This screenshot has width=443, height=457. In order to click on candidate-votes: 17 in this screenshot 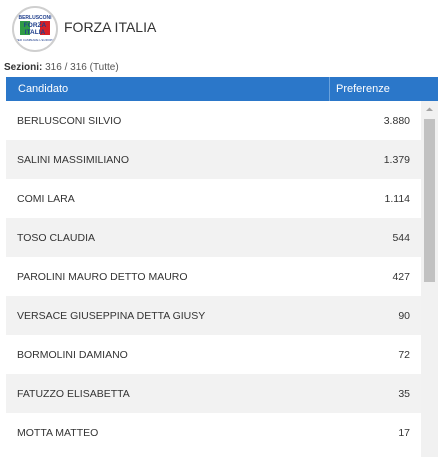, I will do `click(404, 433)`.